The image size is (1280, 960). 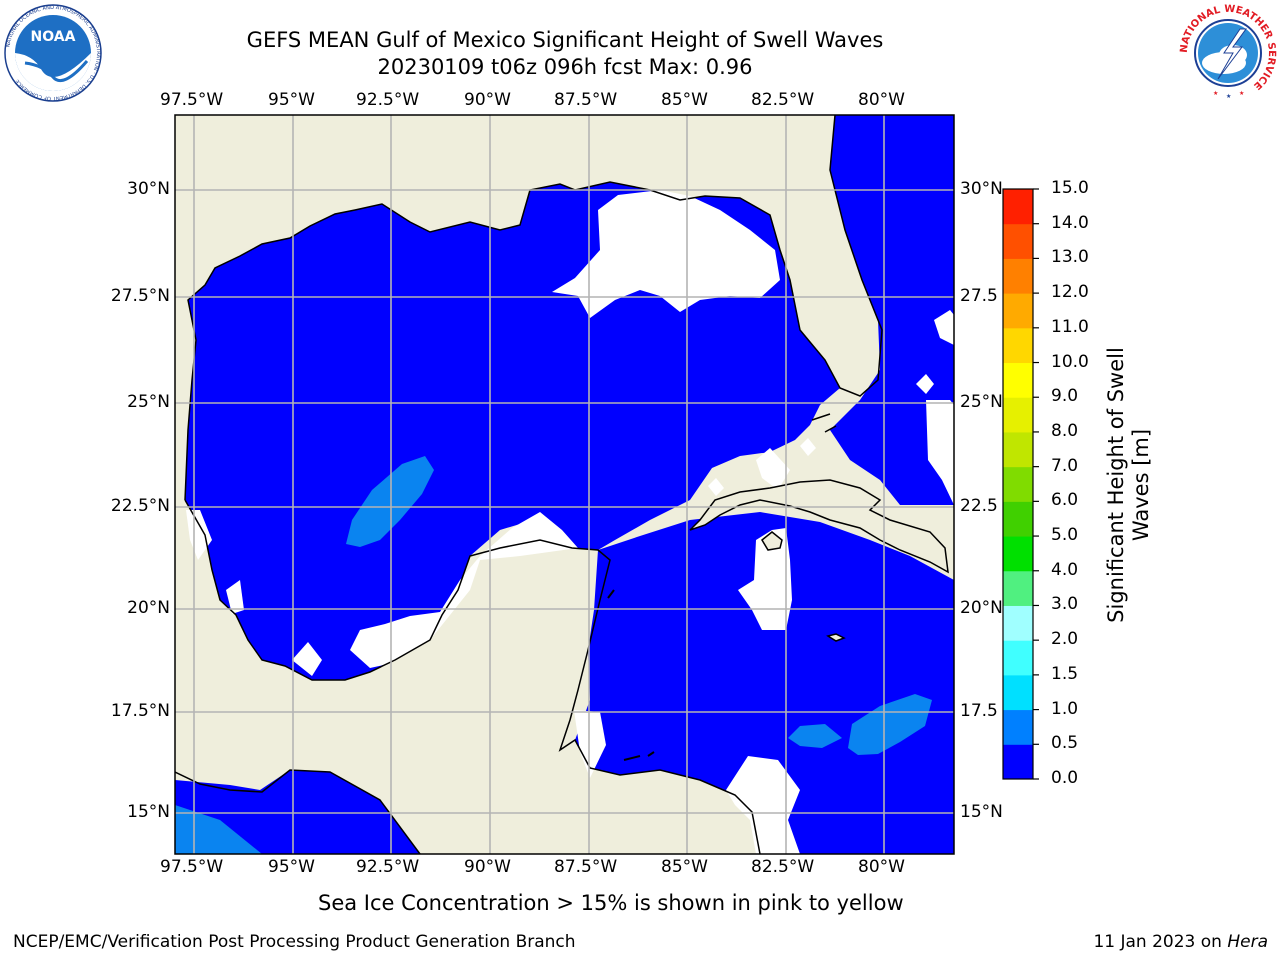 I want to click on lat-label-right: 17.5, so click(x=979, y=711).